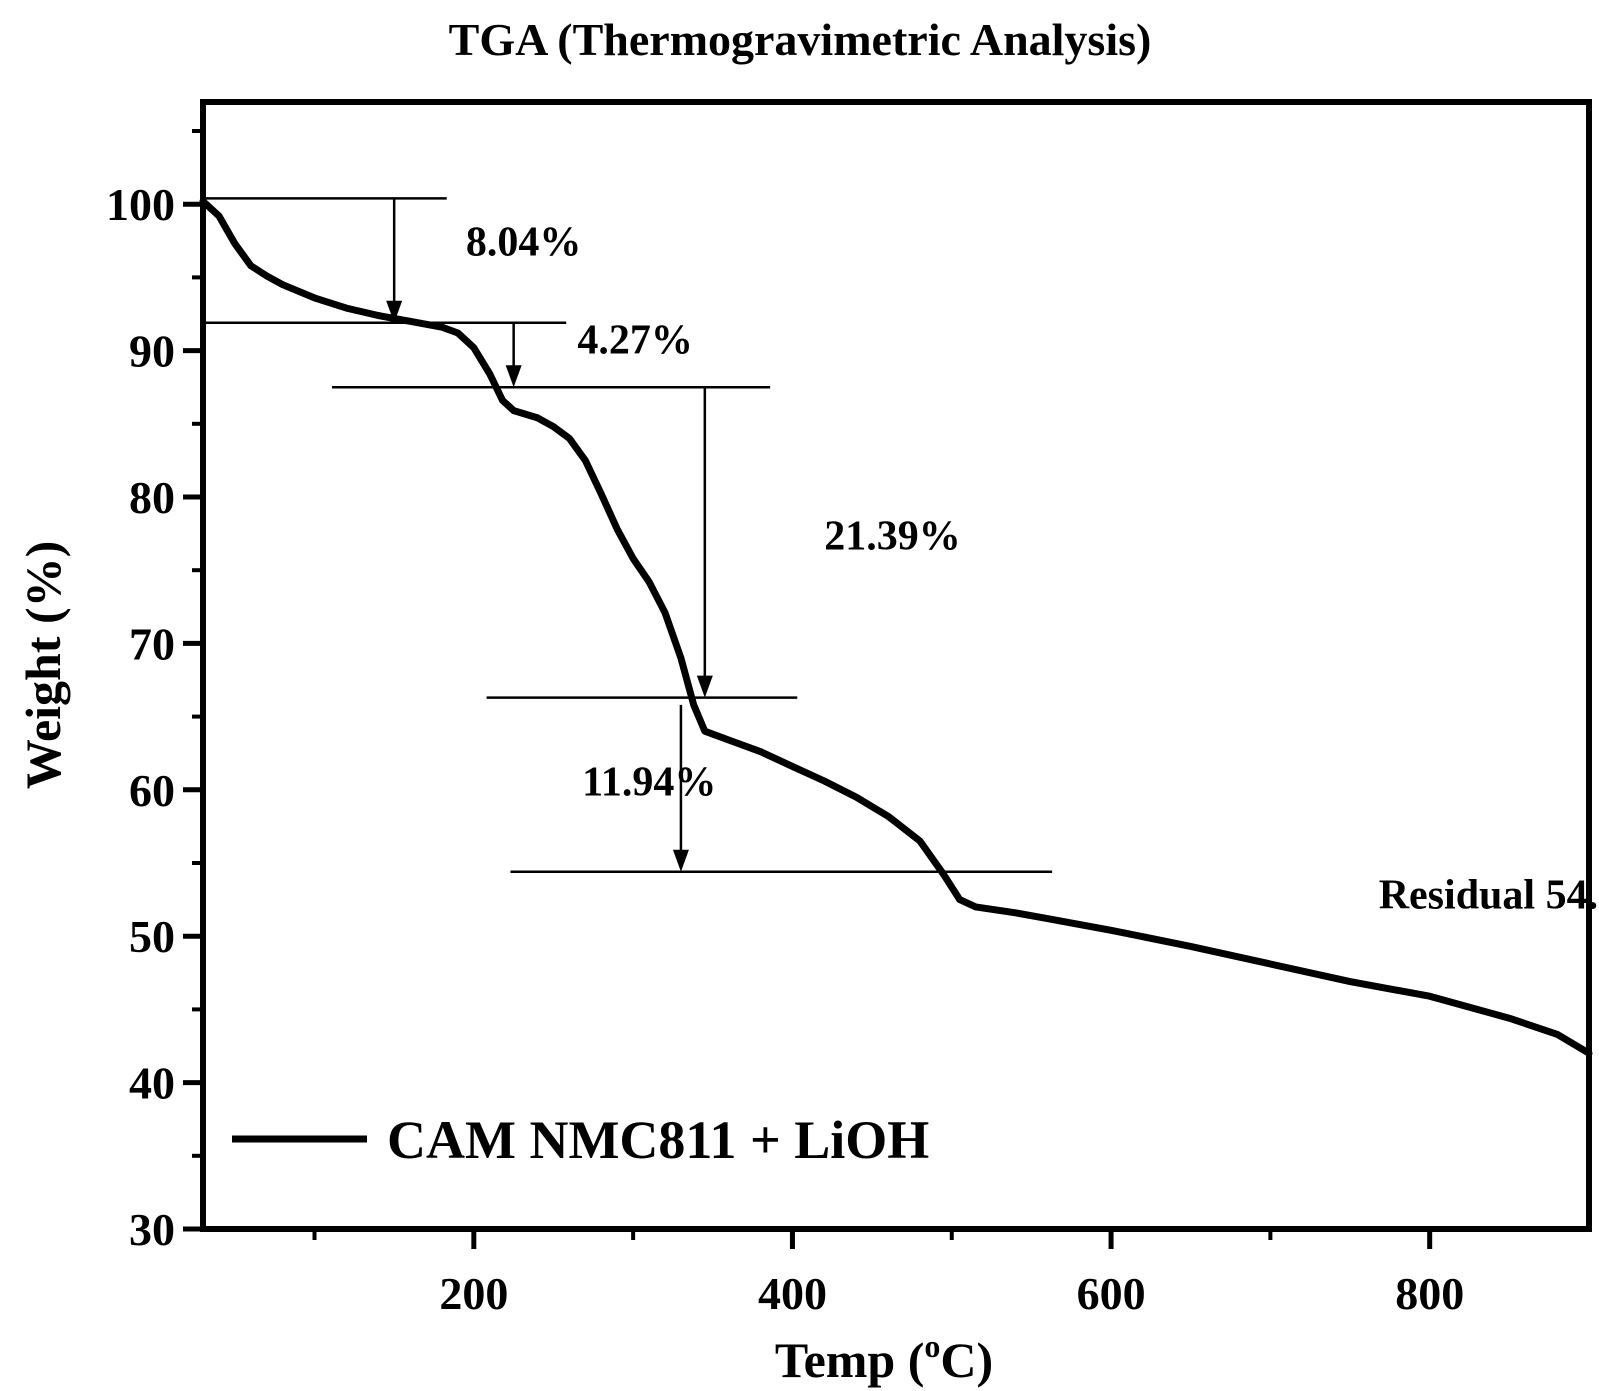 This screenshot has width=1599, height=1391. What do you see at coordinates (154, 692) in the screenshot?
I see `y-axis-ticks: 30 40 50 60 70 80 90 100` at bounding box center [154, 692].